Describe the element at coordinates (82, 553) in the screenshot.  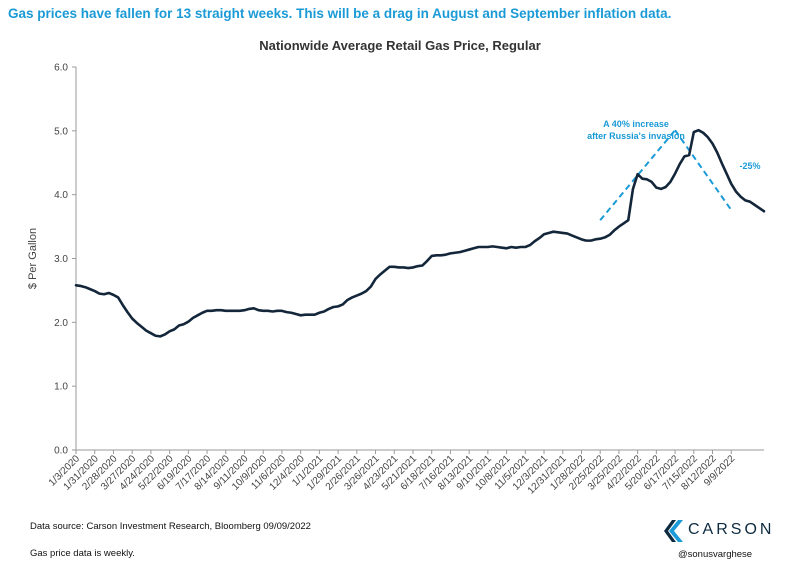
I see `footnote: Gas price data is weekly.` at that location.